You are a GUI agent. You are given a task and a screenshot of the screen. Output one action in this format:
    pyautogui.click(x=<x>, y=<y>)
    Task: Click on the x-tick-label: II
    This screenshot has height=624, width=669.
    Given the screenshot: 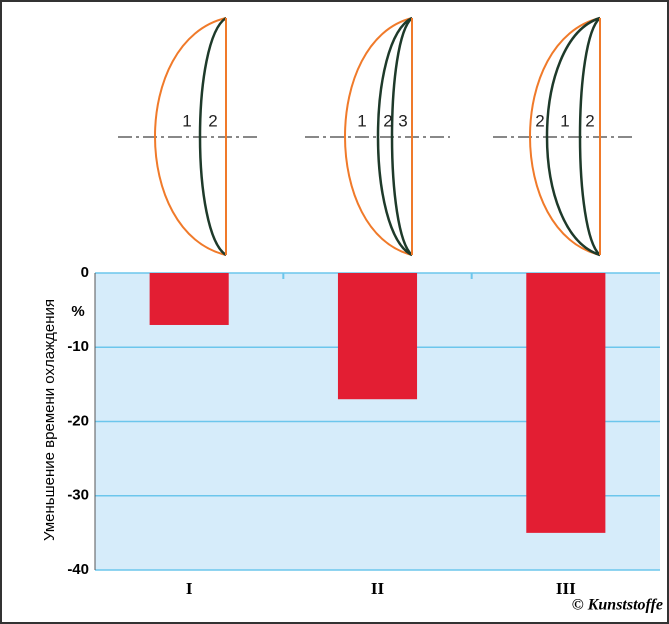 What is the action you would take?
    pyautogui.click(x=378, y=588)
    